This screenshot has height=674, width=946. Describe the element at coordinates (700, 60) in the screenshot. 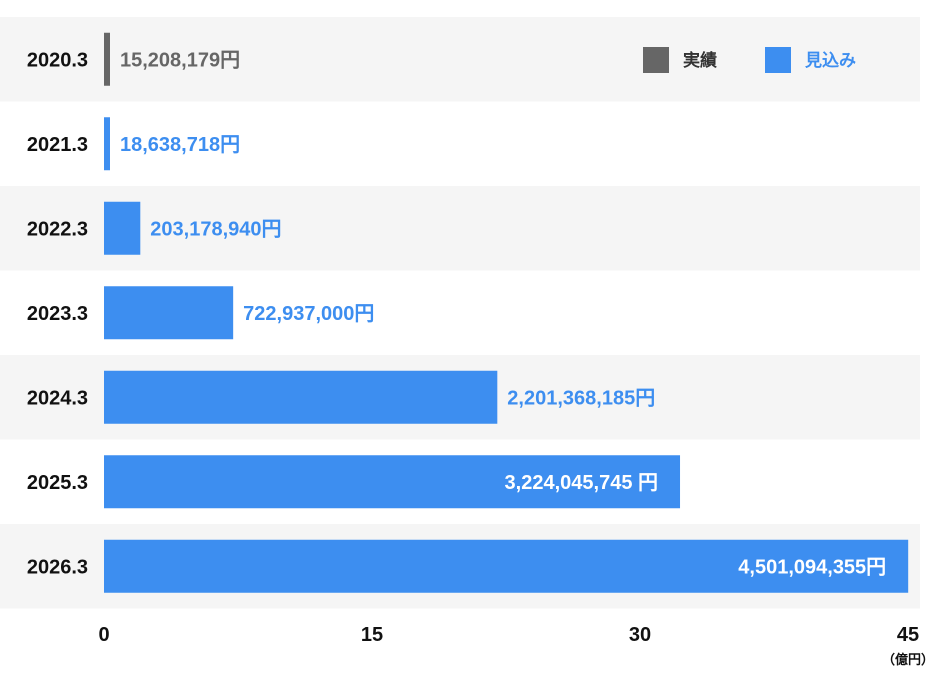

I see `legend-label: 実績` at that location.